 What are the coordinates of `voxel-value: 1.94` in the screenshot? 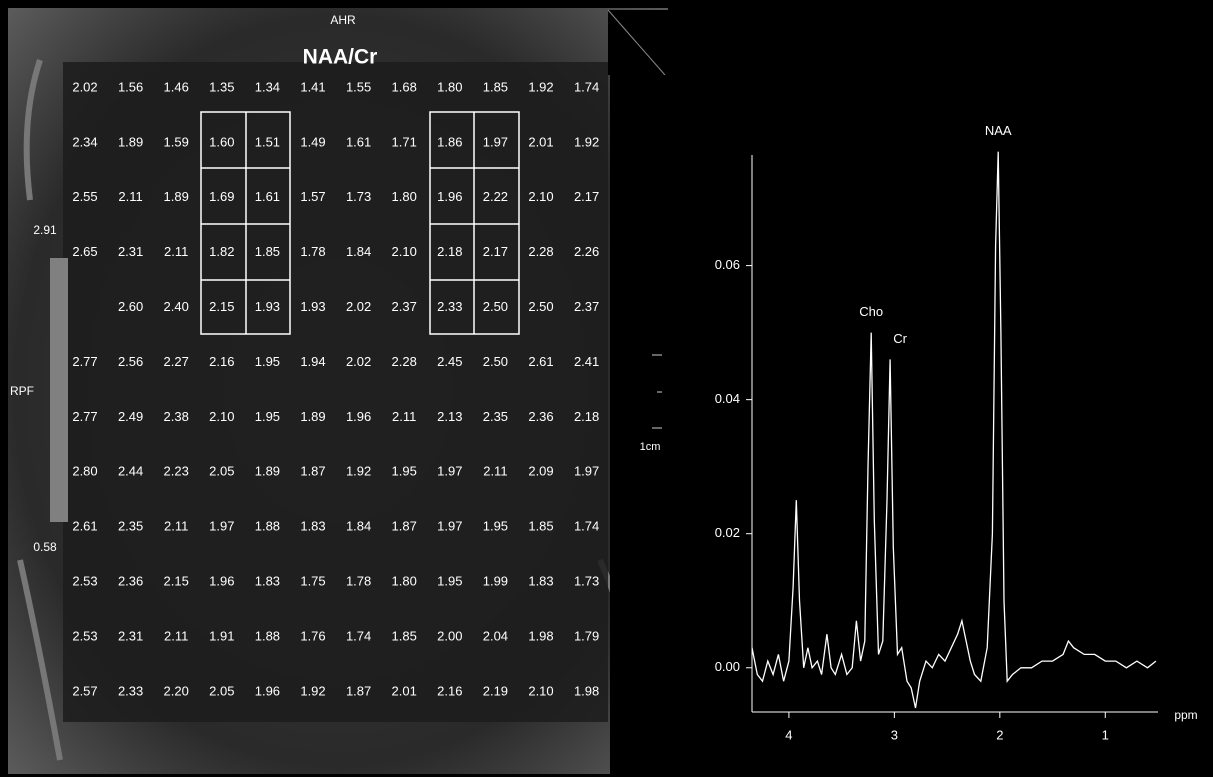 It's located at (312, 361).